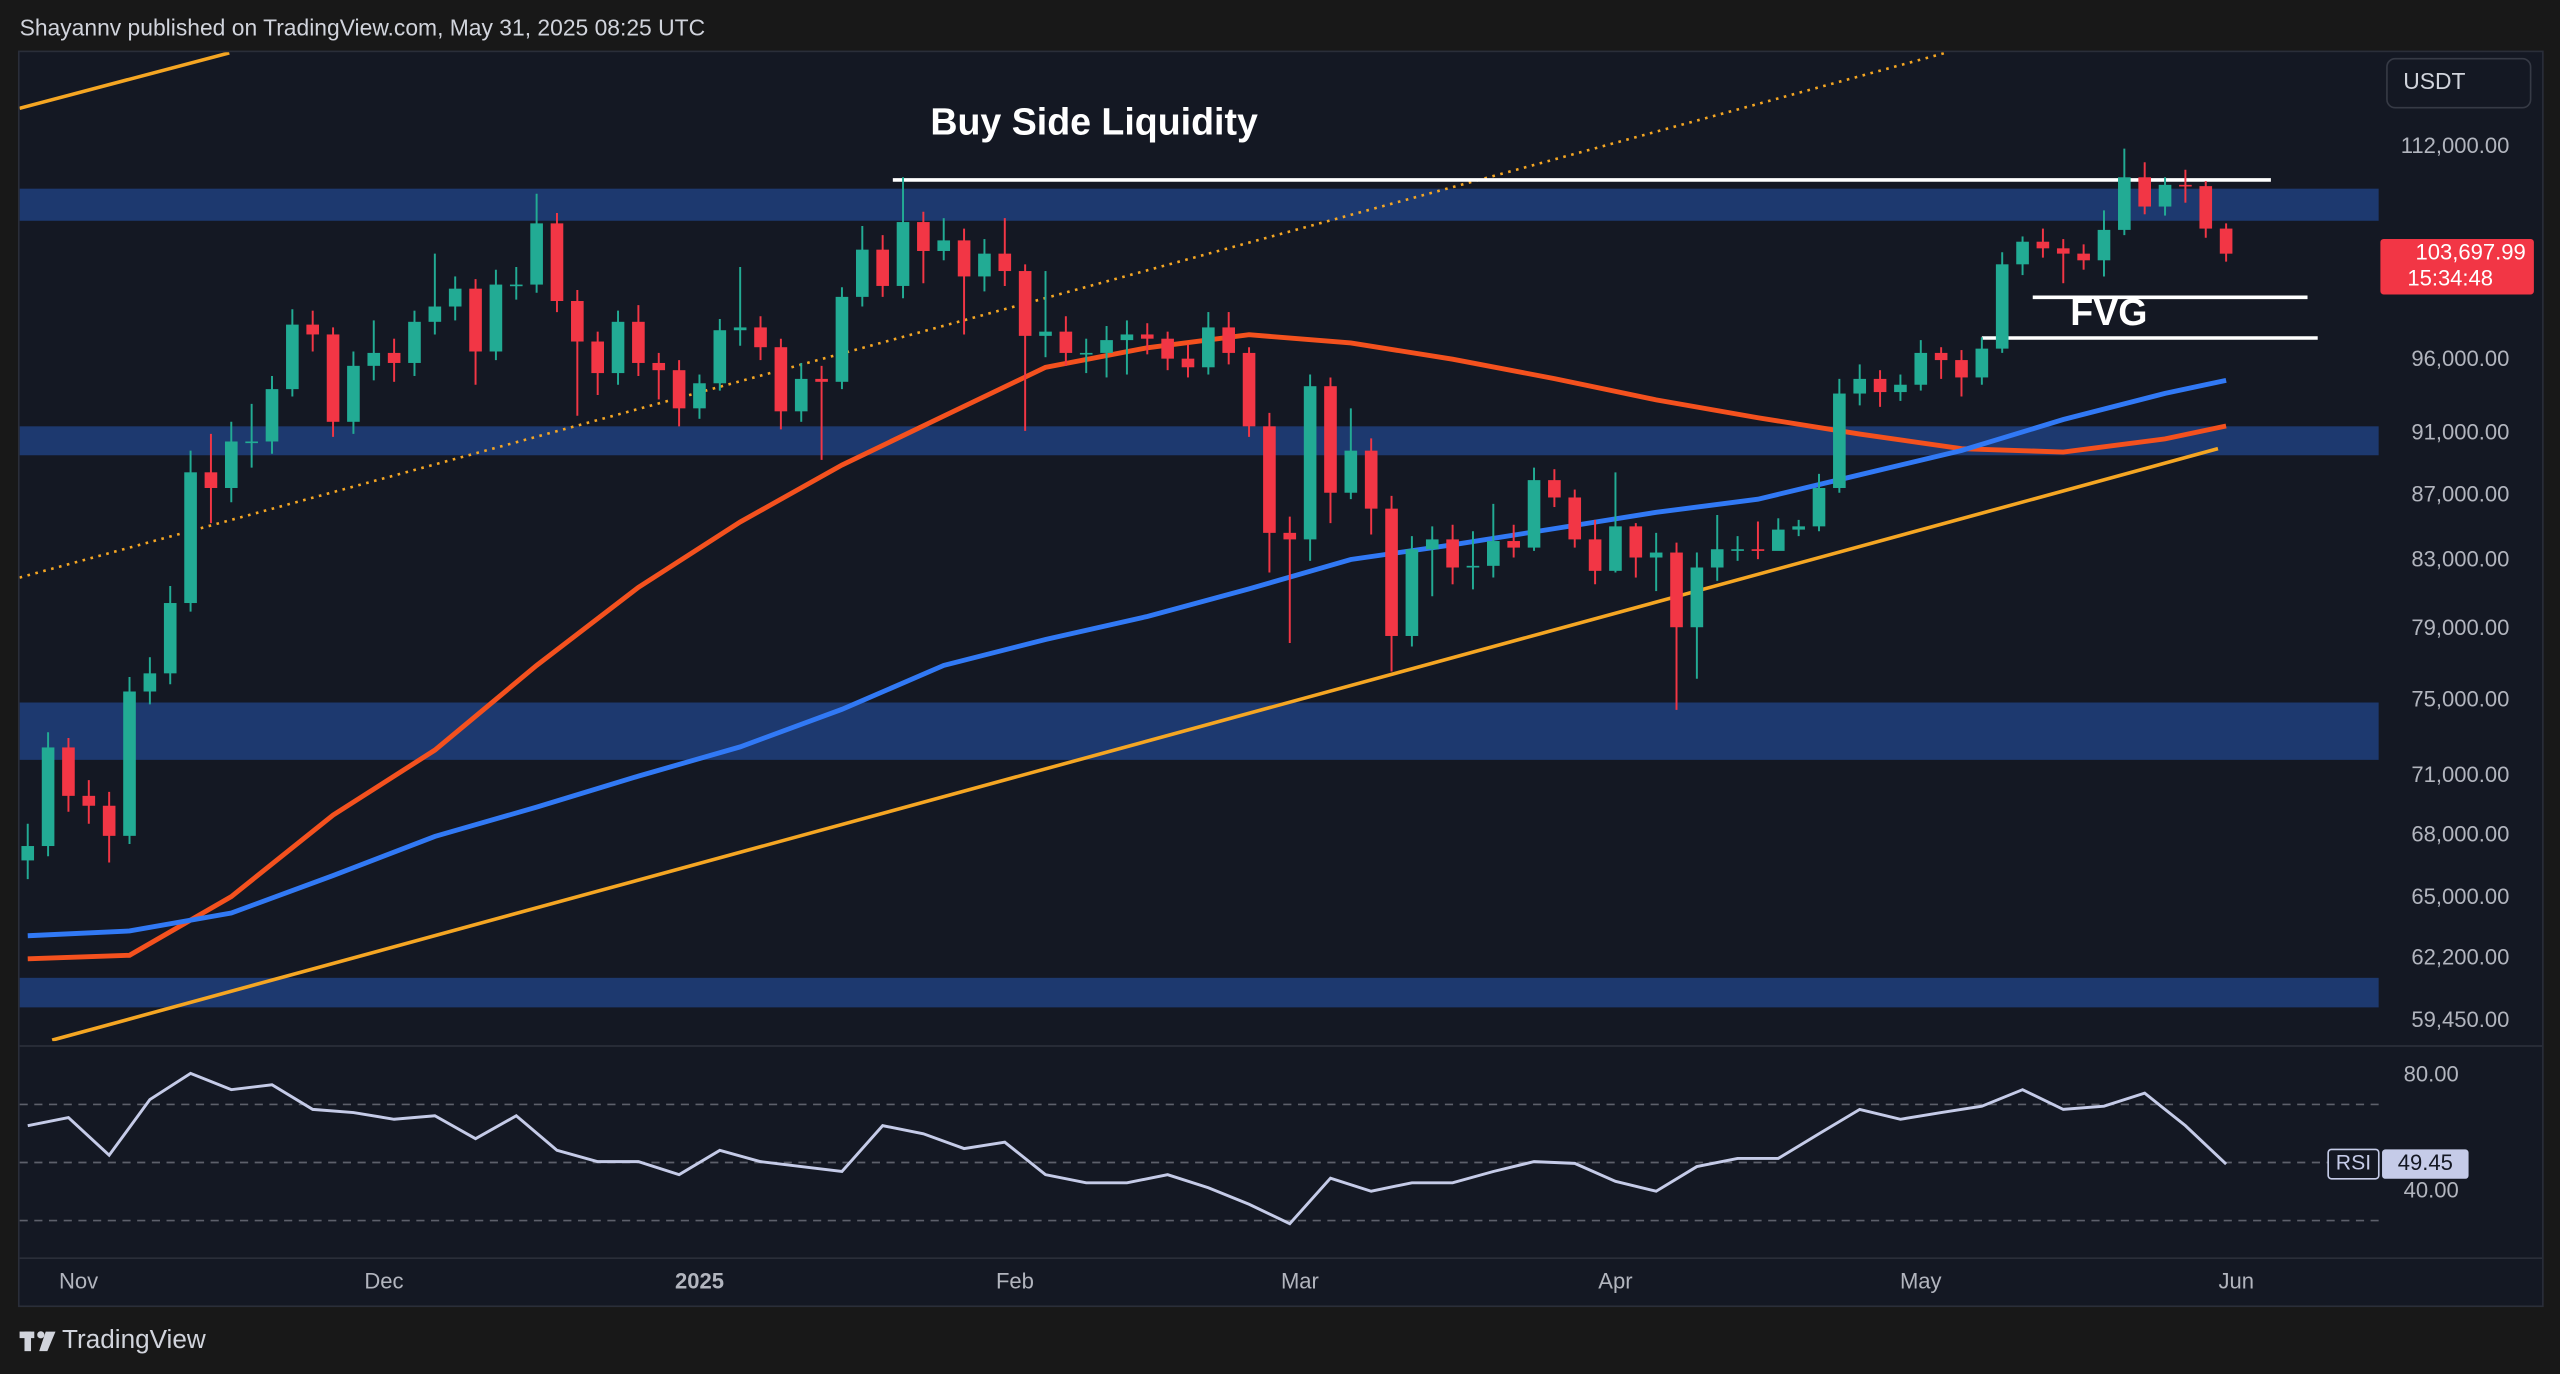  What do you see at coordinates (2431, 1073) in the screenshot?
I see `y-tick-label: 80.00` at bounding box center [2431, 1073].